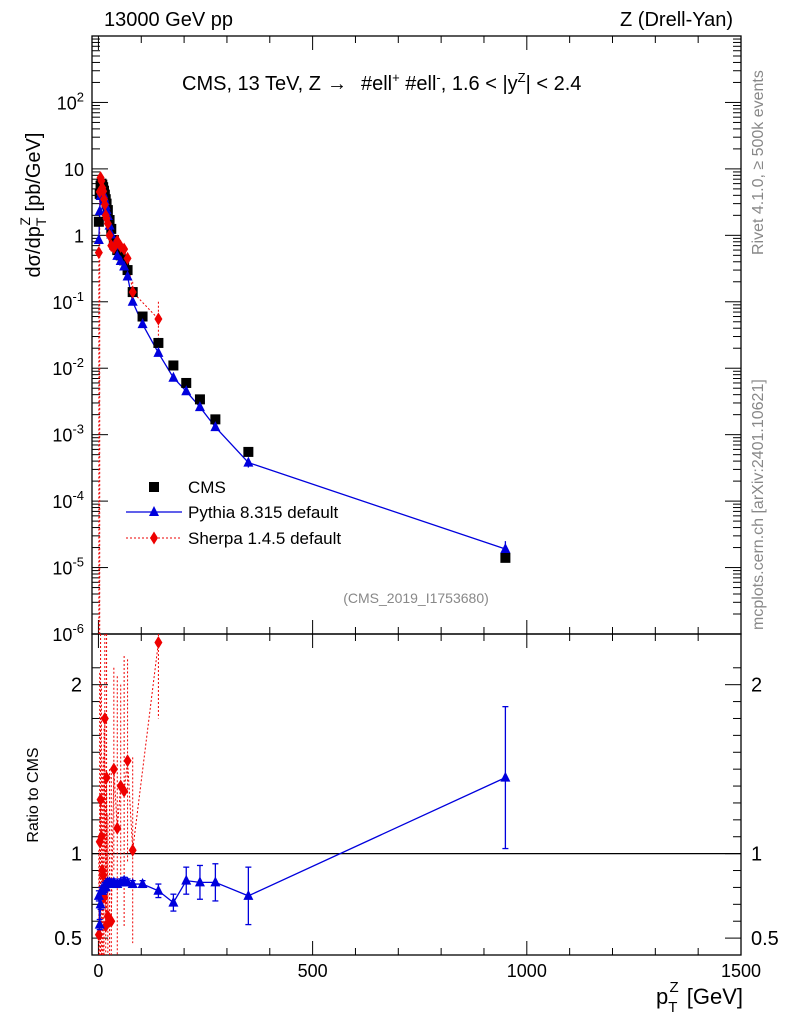  Describe the element at coordinates (251, 84) in the screenshot. I see `title-part-a: CMS, 13 TeV, Z` at that location.